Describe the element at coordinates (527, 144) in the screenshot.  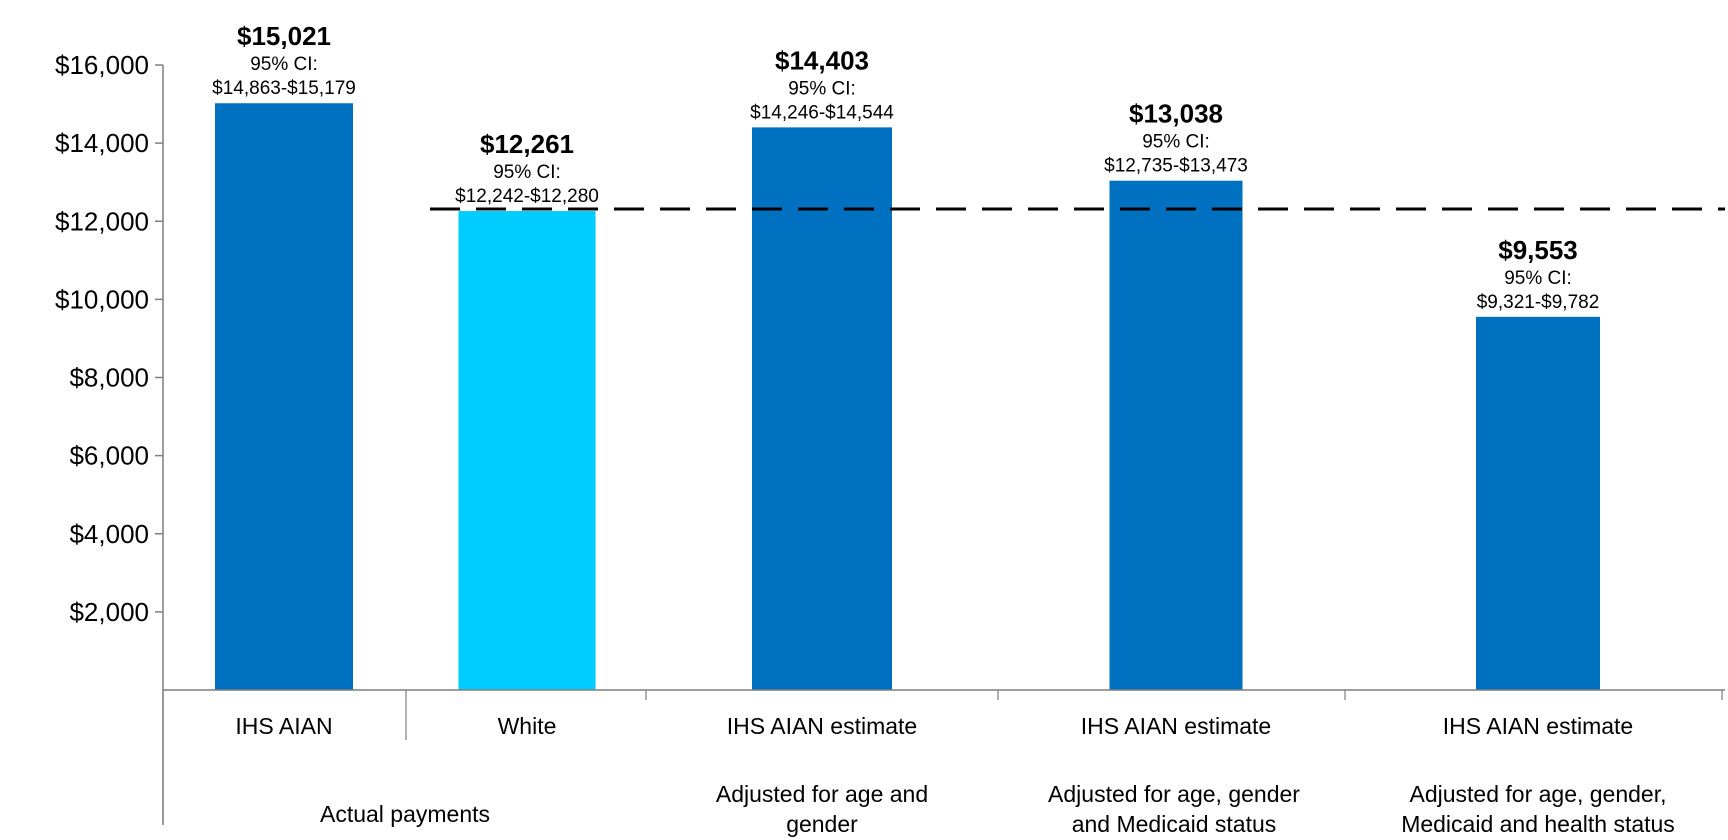
I see `value-label-2: $12,261` at that location.